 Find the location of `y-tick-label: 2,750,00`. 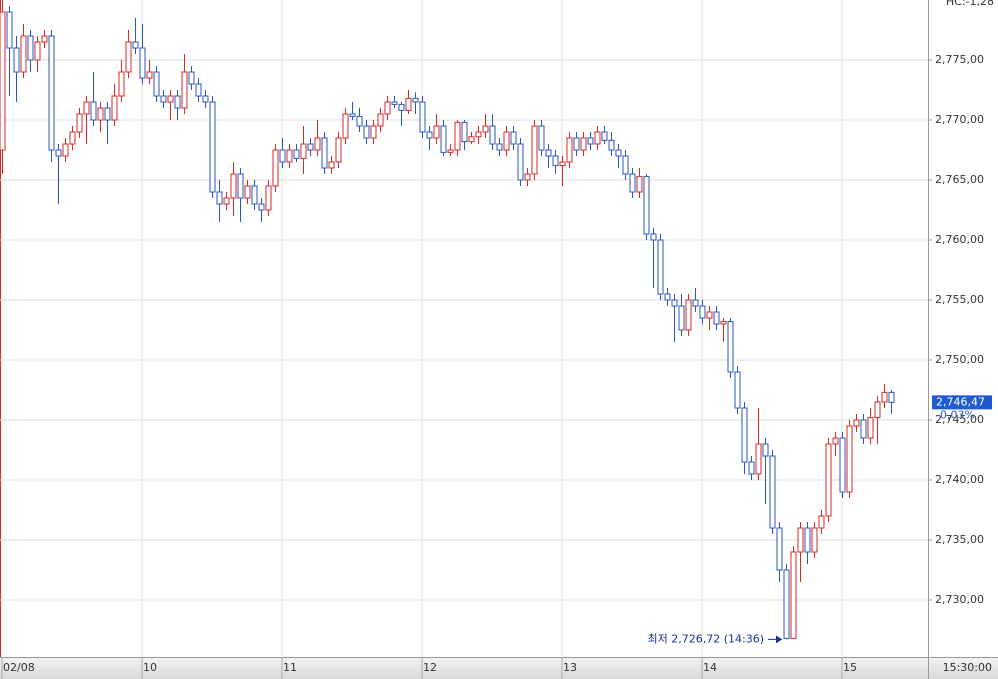

y-tick-label: 2,750,00 is located at coordinates (959, 359).